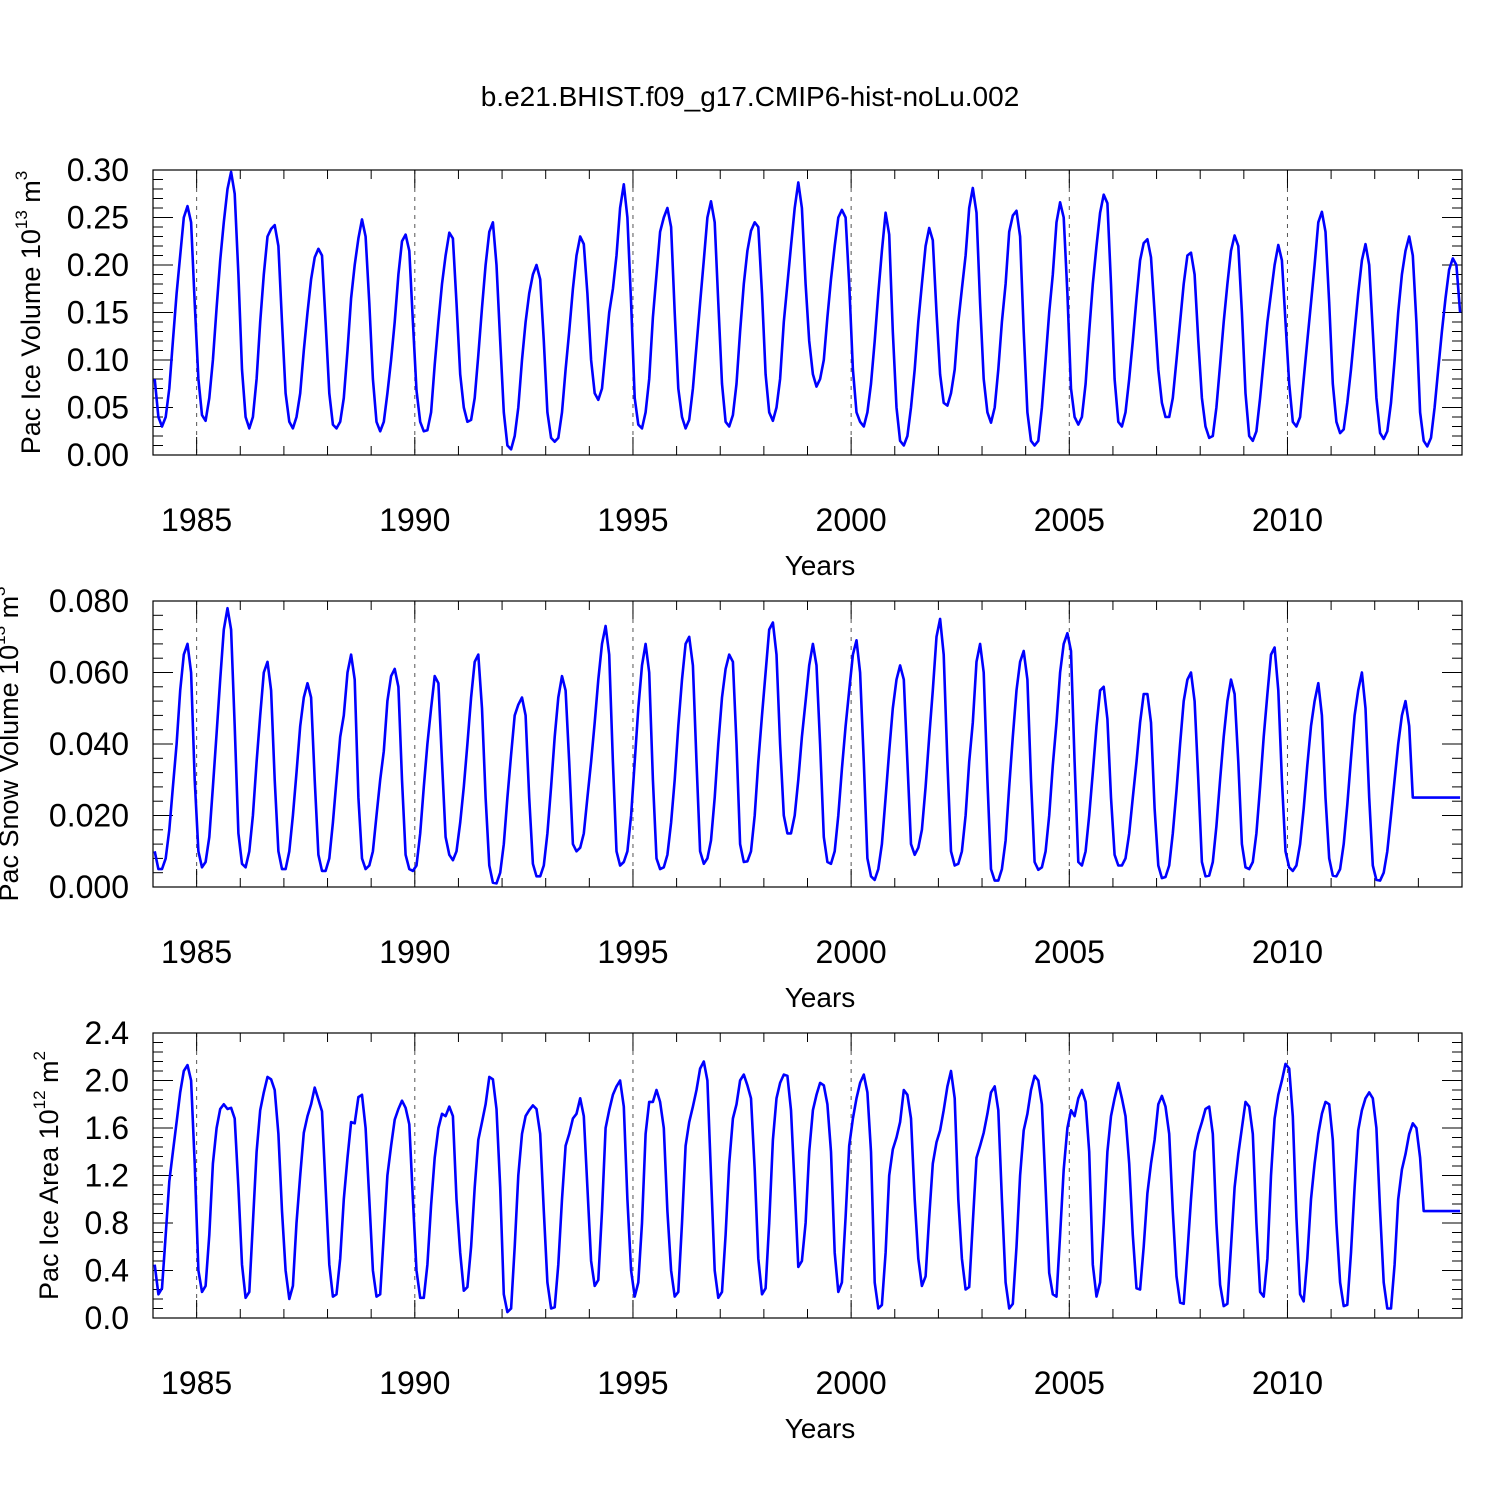 The width and height of the screenshot is (1500, 1500). I want to click on y-axis-label-prefix: Pac Ice Area 10, so click(49, 1204).